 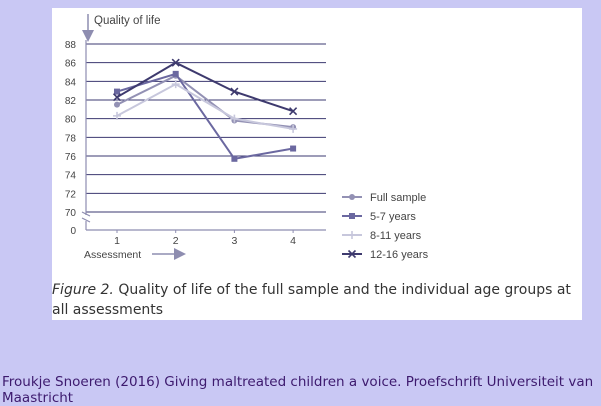 I want to click on y-tick-label: 72, so click(x=71, y=194).